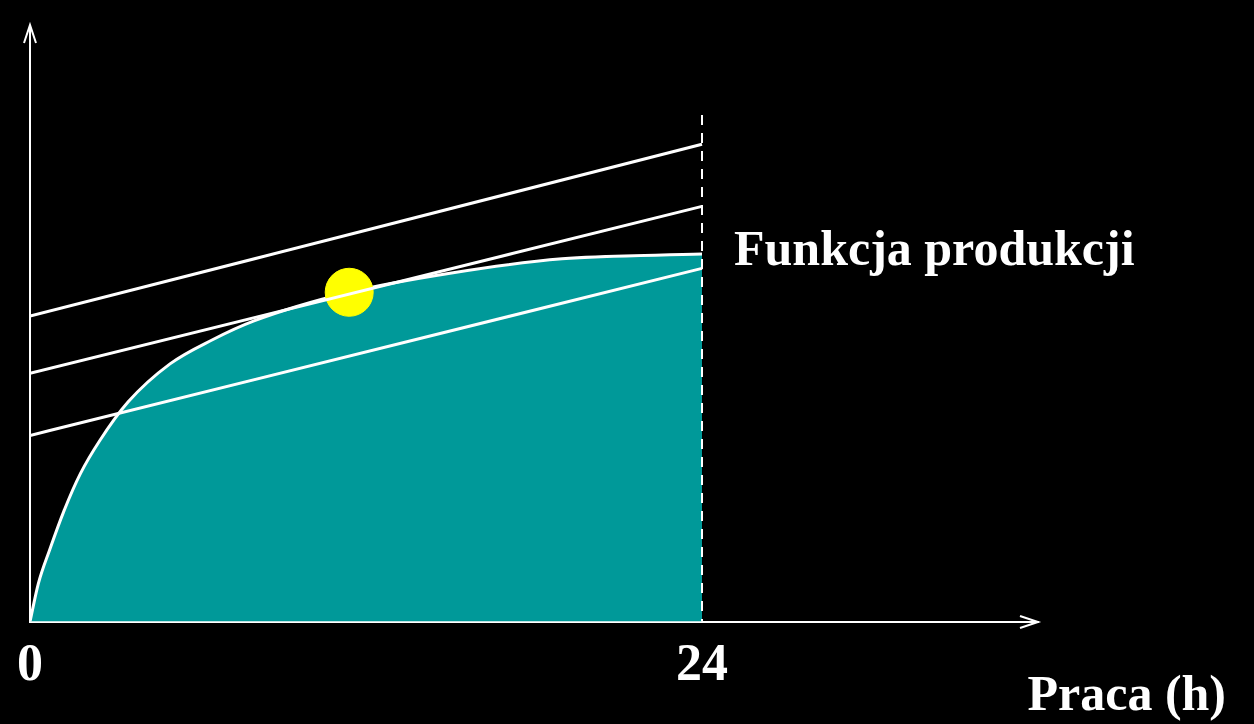  I want to click on x-axis-title: Praca (h), so click(1126, 693).